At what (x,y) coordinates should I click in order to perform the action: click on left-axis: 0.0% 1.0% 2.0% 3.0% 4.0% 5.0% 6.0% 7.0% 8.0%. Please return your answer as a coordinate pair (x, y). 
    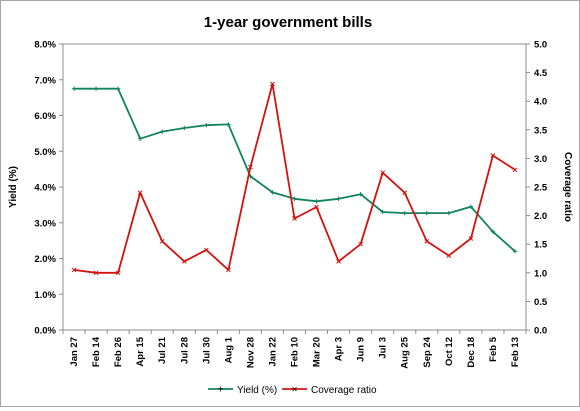
    Looking at the image, I should click on (48, 188).